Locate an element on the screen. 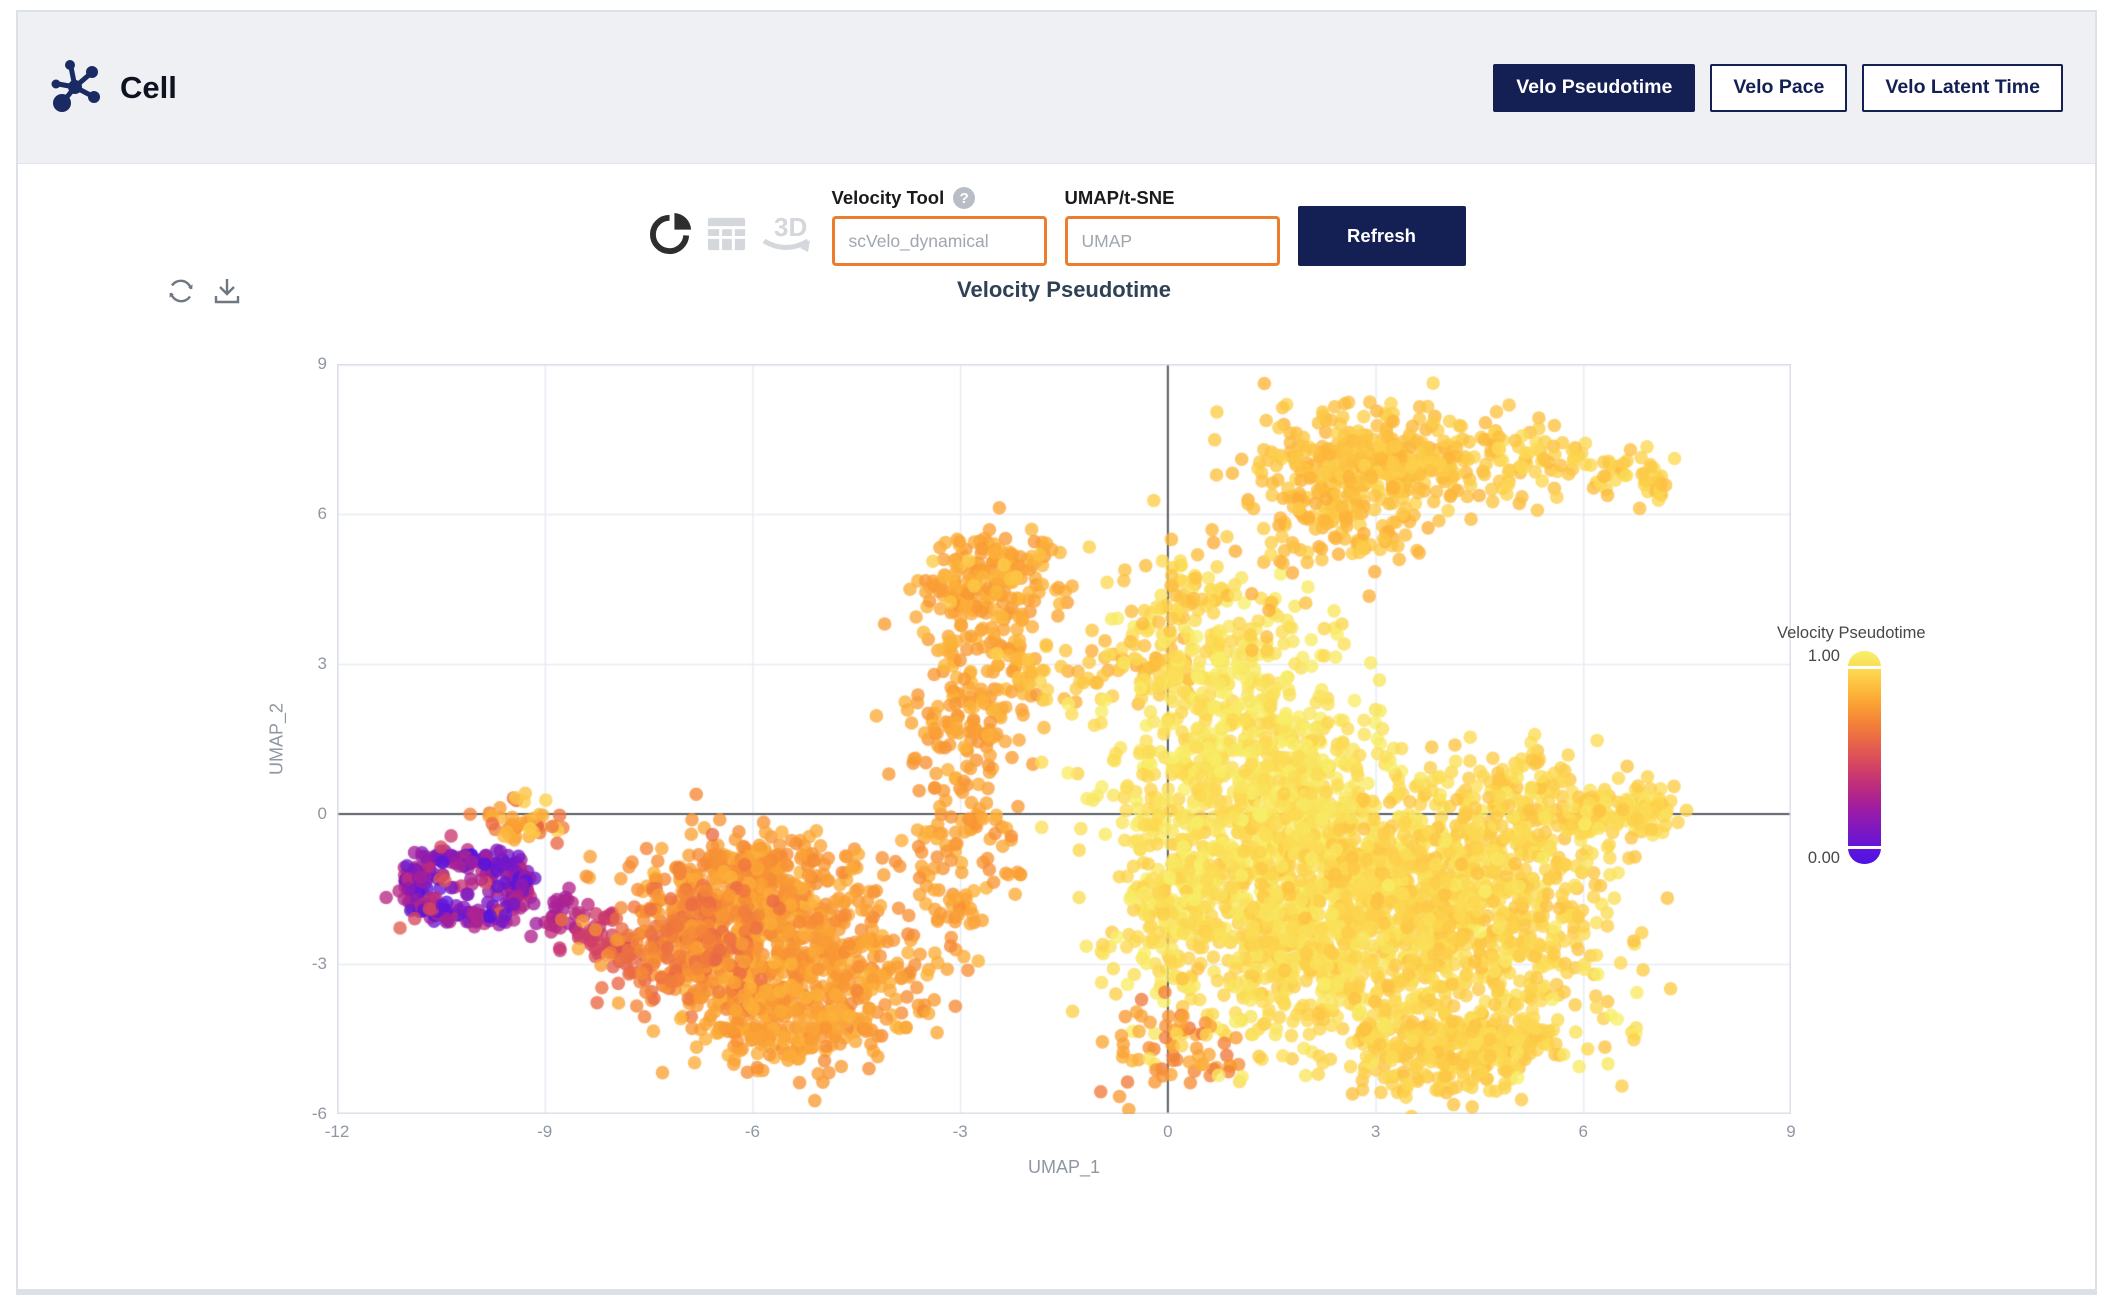 Image resolution: width=2113 pixels, height=1310 pixels. x-tick-label: -12 is located at coordinates (337, 1131).